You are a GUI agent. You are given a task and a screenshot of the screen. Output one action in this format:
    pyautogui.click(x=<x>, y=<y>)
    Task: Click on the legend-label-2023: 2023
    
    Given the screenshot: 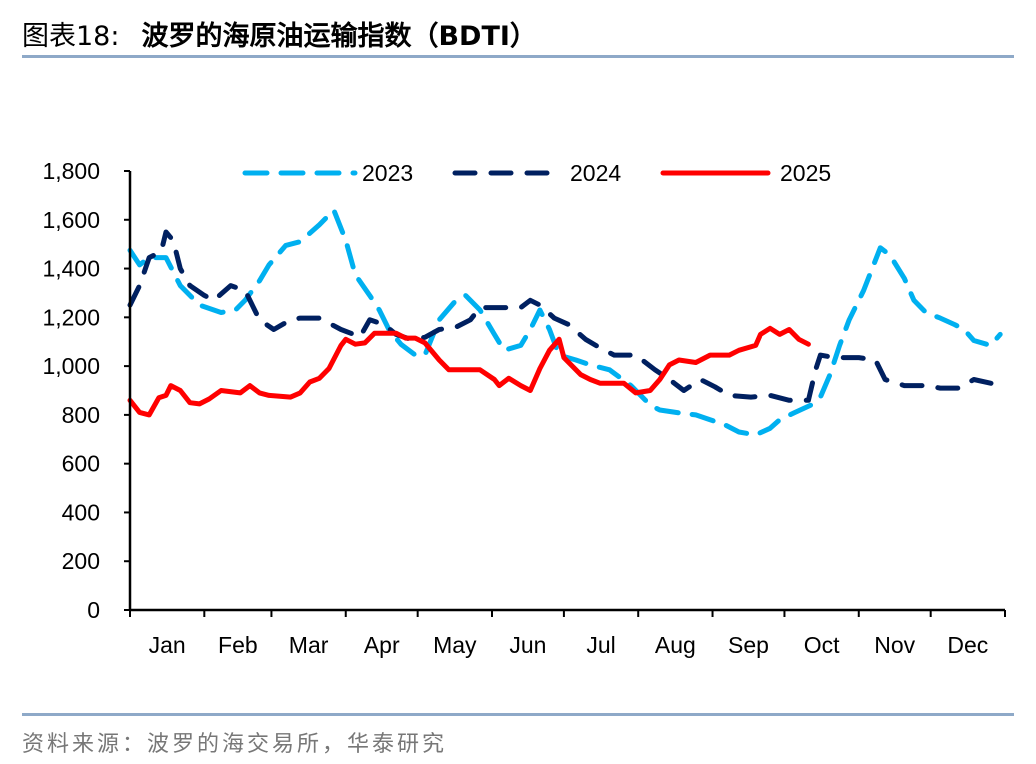 What is the action you would take?
    pyautogui.click(x=387, y=173)
    